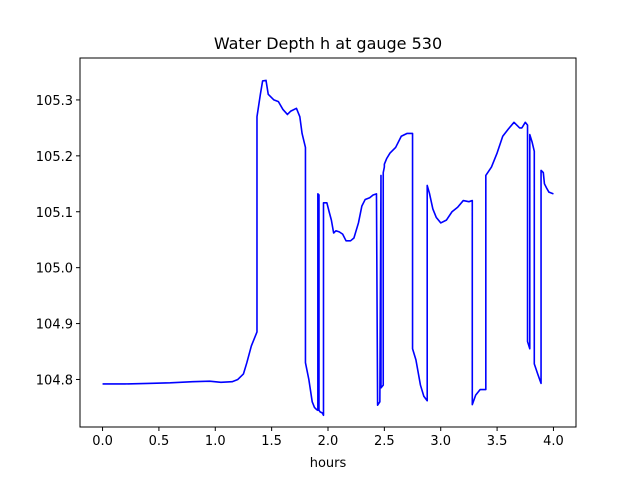  What do you see at coordinates (102, 441) in the screenshot?
I see `x-tick-label: 0.0` at bounding box center [102, 441].